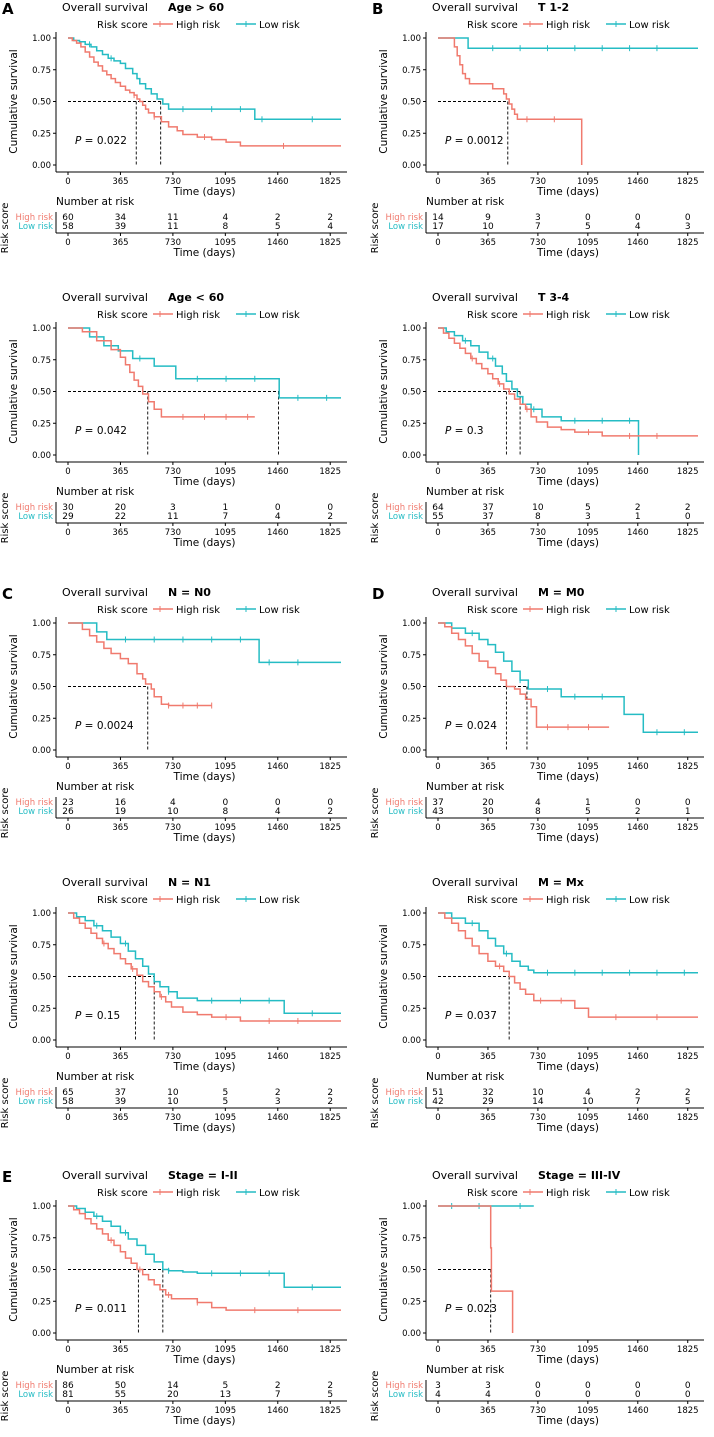  Describe the element at coordinates (471, 1016) in the screenshot. I see `p-value: P = 0.037` at that location.